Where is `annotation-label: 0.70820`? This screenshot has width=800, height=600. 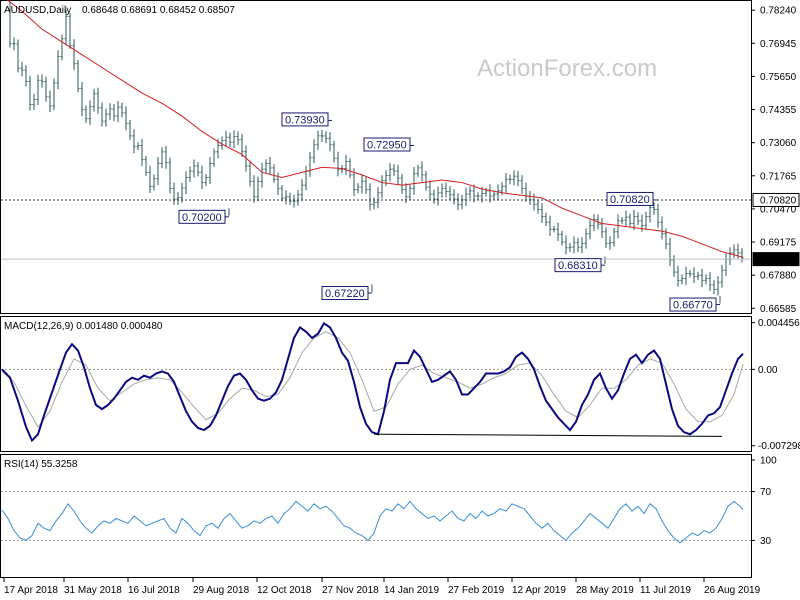
annotation-label: 0.70820 is located at coordinates (630, 200).